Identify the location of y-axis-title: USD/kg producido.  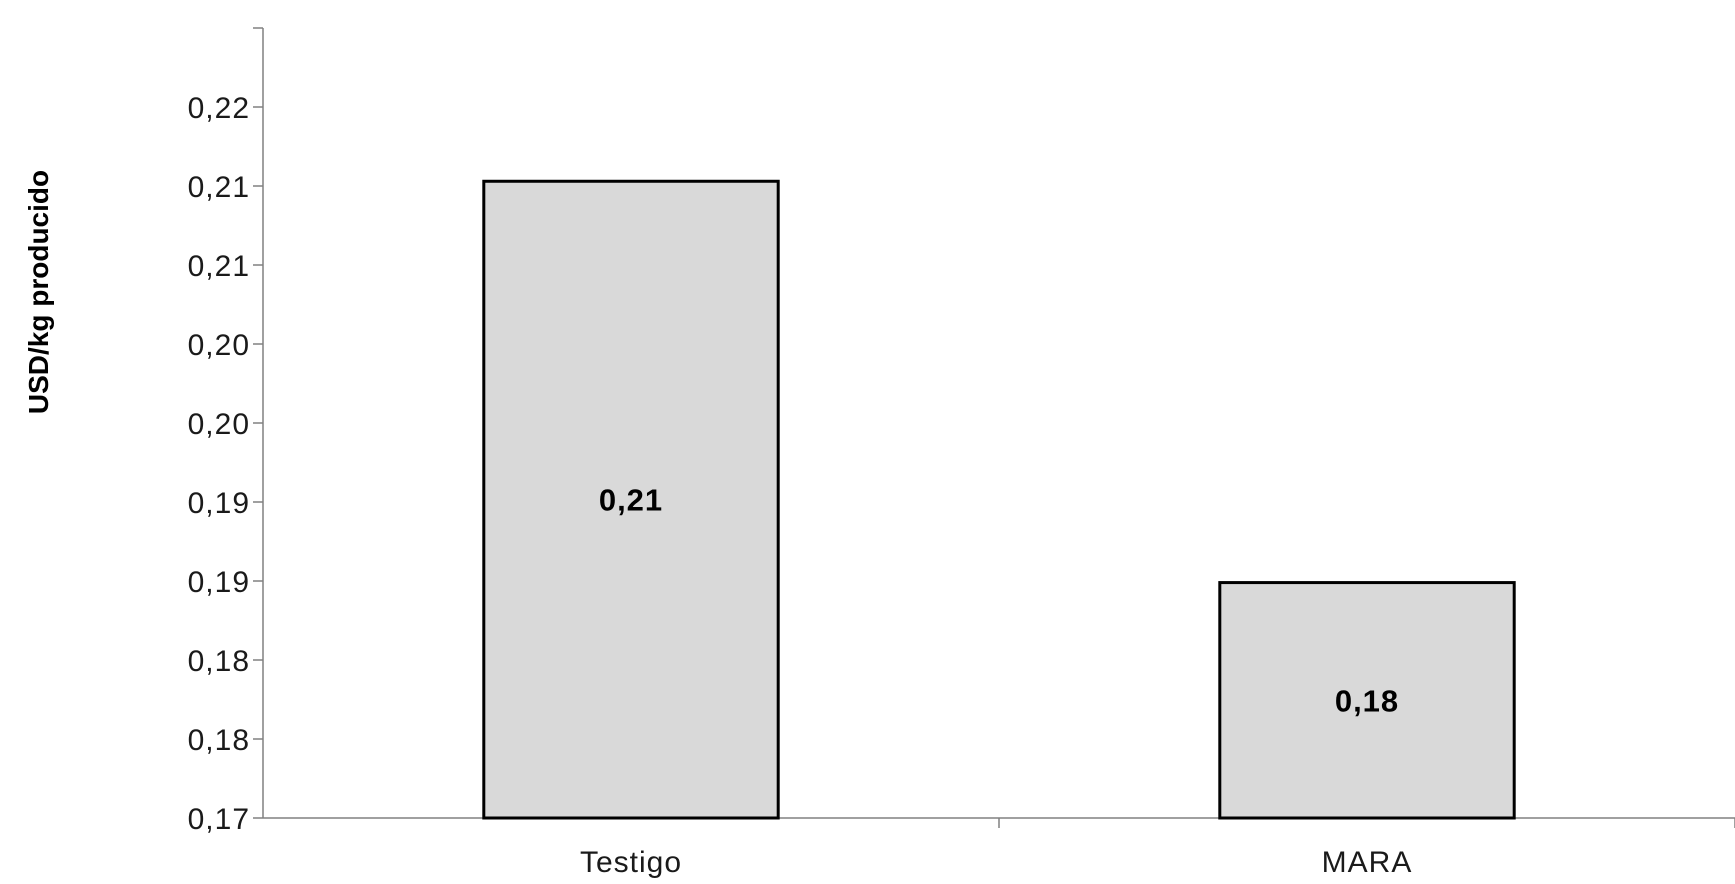
(38, 292).